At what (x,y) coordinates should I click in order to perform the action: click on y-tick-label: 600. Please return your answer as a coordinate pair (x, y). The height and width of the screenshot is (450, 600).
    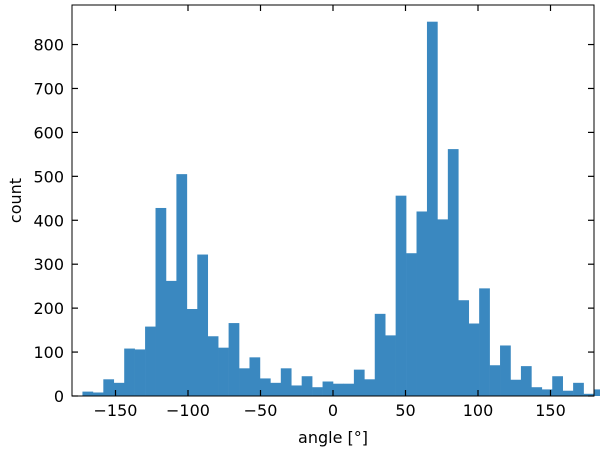
    Looking at the image, I should click on (48, 132).